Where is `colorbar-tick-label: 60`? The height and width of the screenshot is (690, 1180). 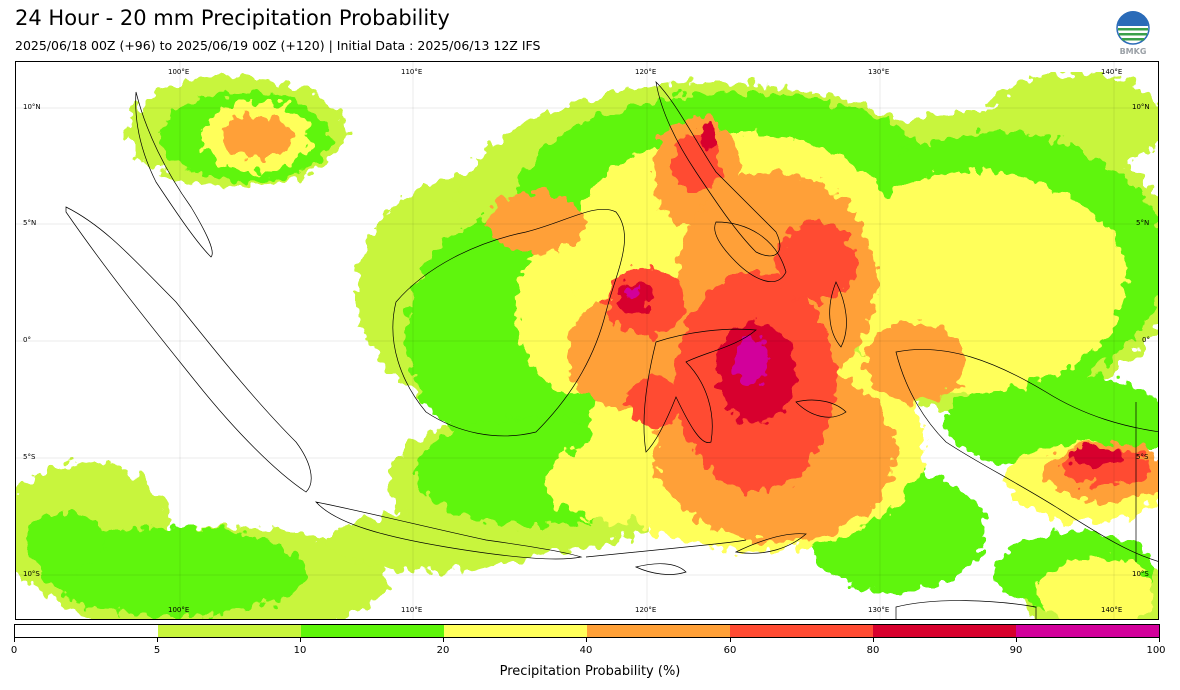 colorbar-tick-label: 60 is located at coordinates (730, 650).